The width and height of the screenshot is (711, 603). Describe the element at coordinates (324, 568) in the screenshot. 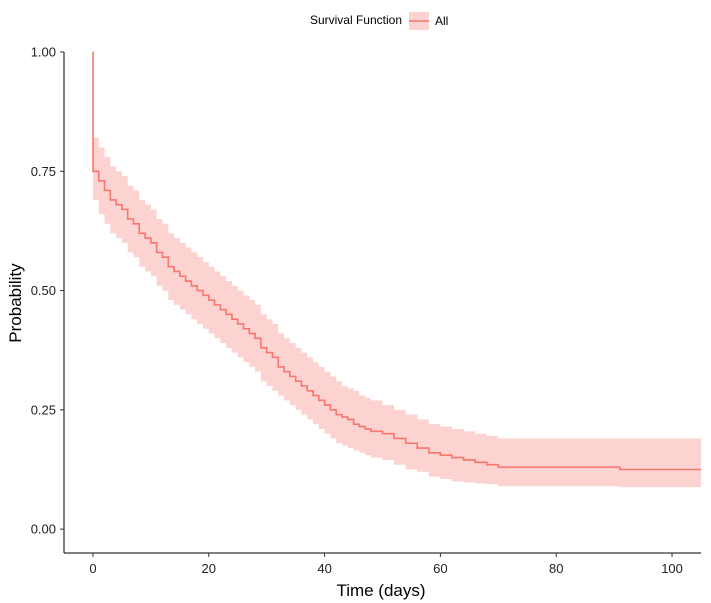

I see `x-tick-label: 40` at that location.